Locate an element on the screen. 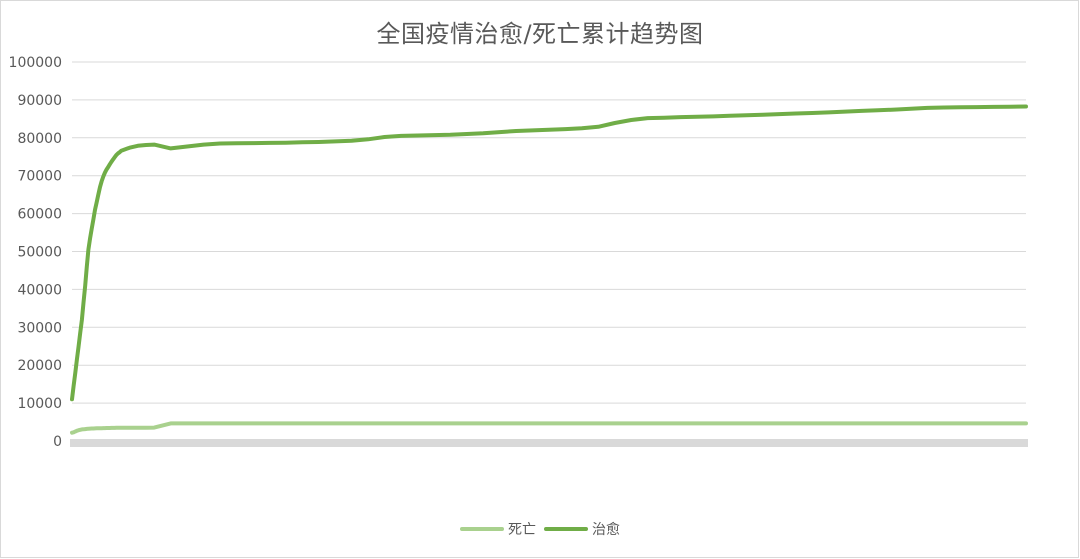 The width and height of the screenshot is (1080, 559). y-tick-label: 60000 is located at coordinates (39, 215).